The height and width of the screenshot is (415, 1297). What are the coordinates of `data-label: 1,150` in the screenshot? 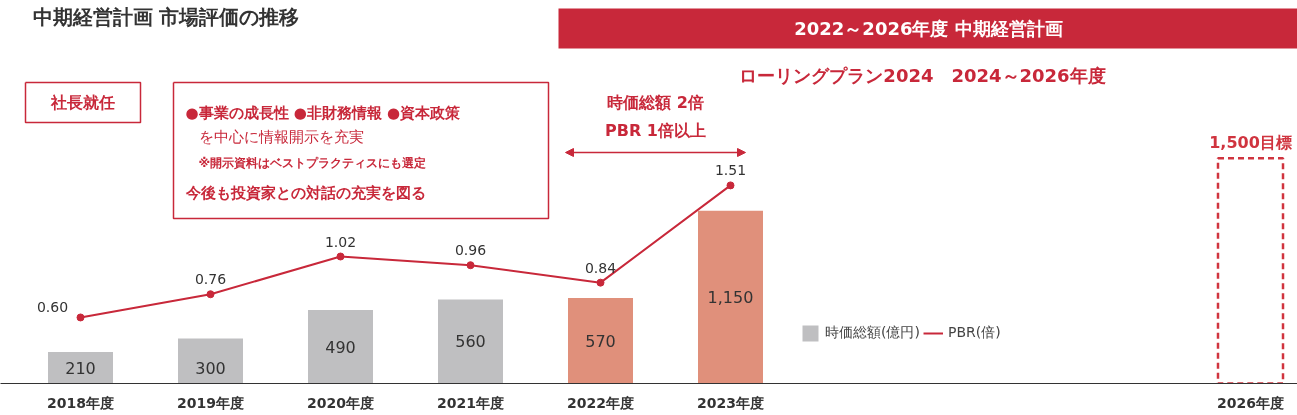 It's located at (730, 298).